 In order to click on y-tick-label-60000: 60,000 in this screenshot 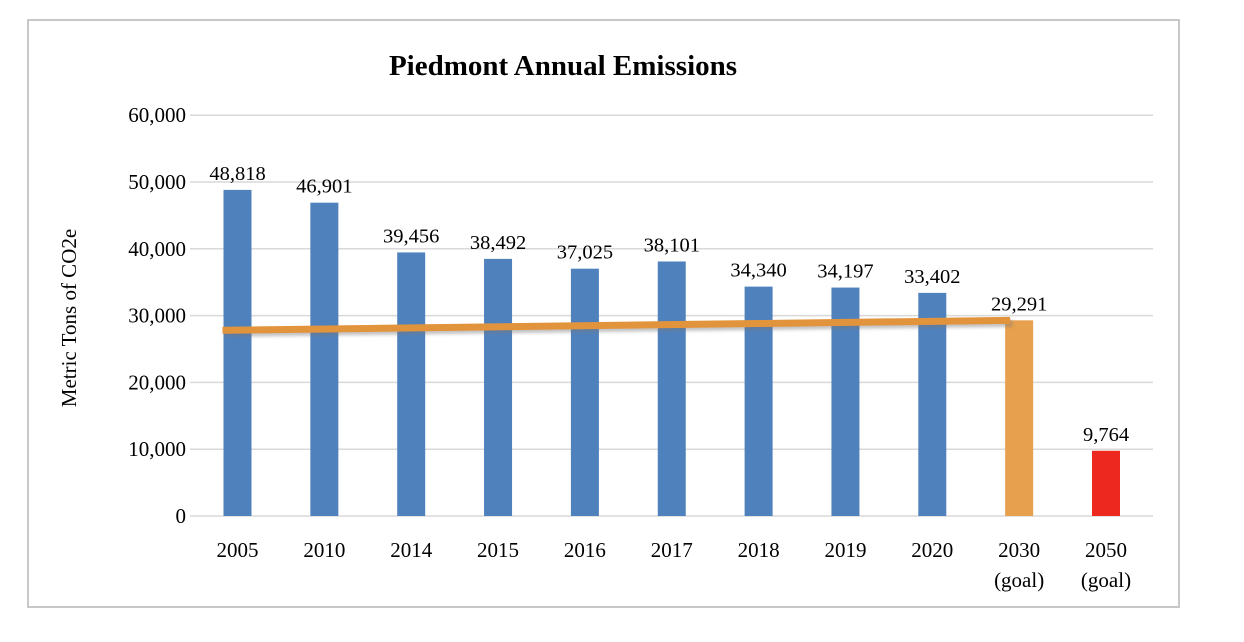, I will do `click(157, 115)`.